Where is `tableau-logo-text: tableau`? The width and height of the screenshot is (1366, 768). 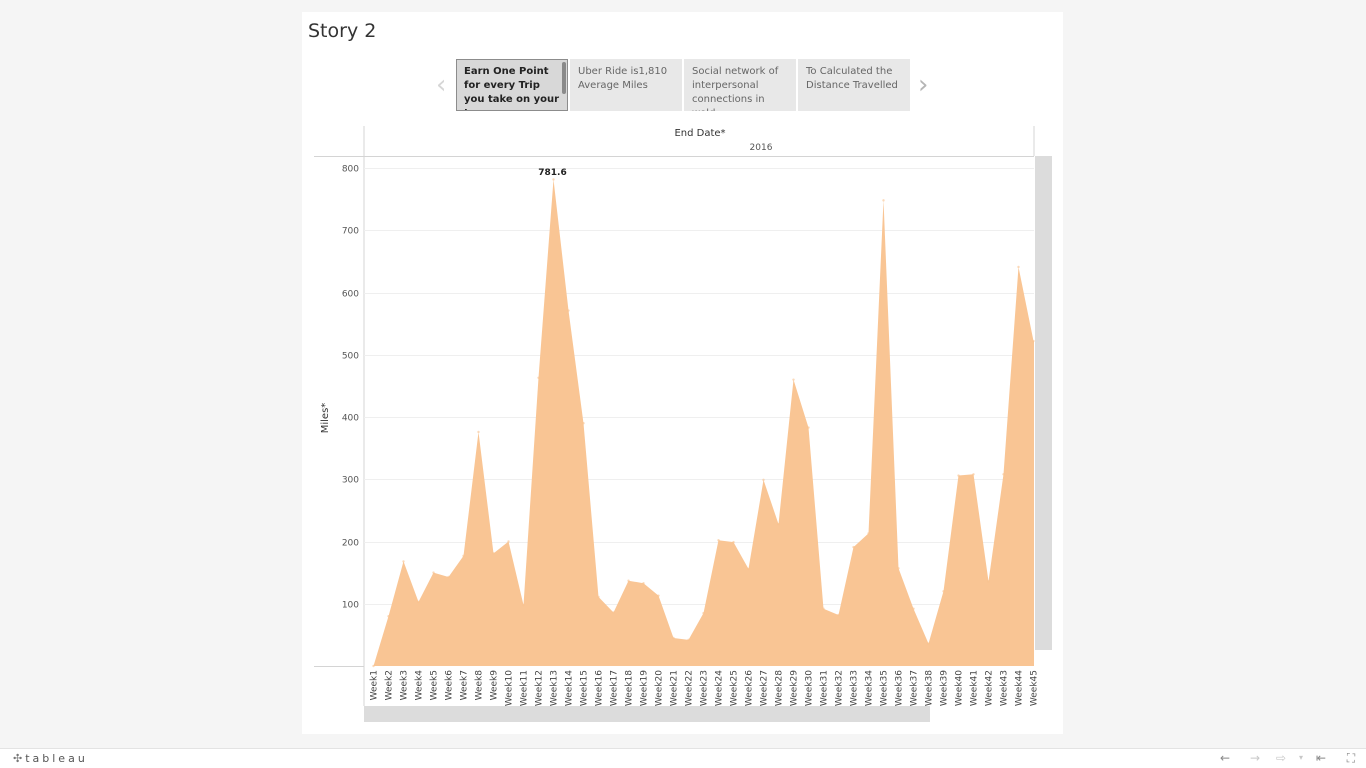
tableau-logo-text: tableau is located at coordinates (56, 758).